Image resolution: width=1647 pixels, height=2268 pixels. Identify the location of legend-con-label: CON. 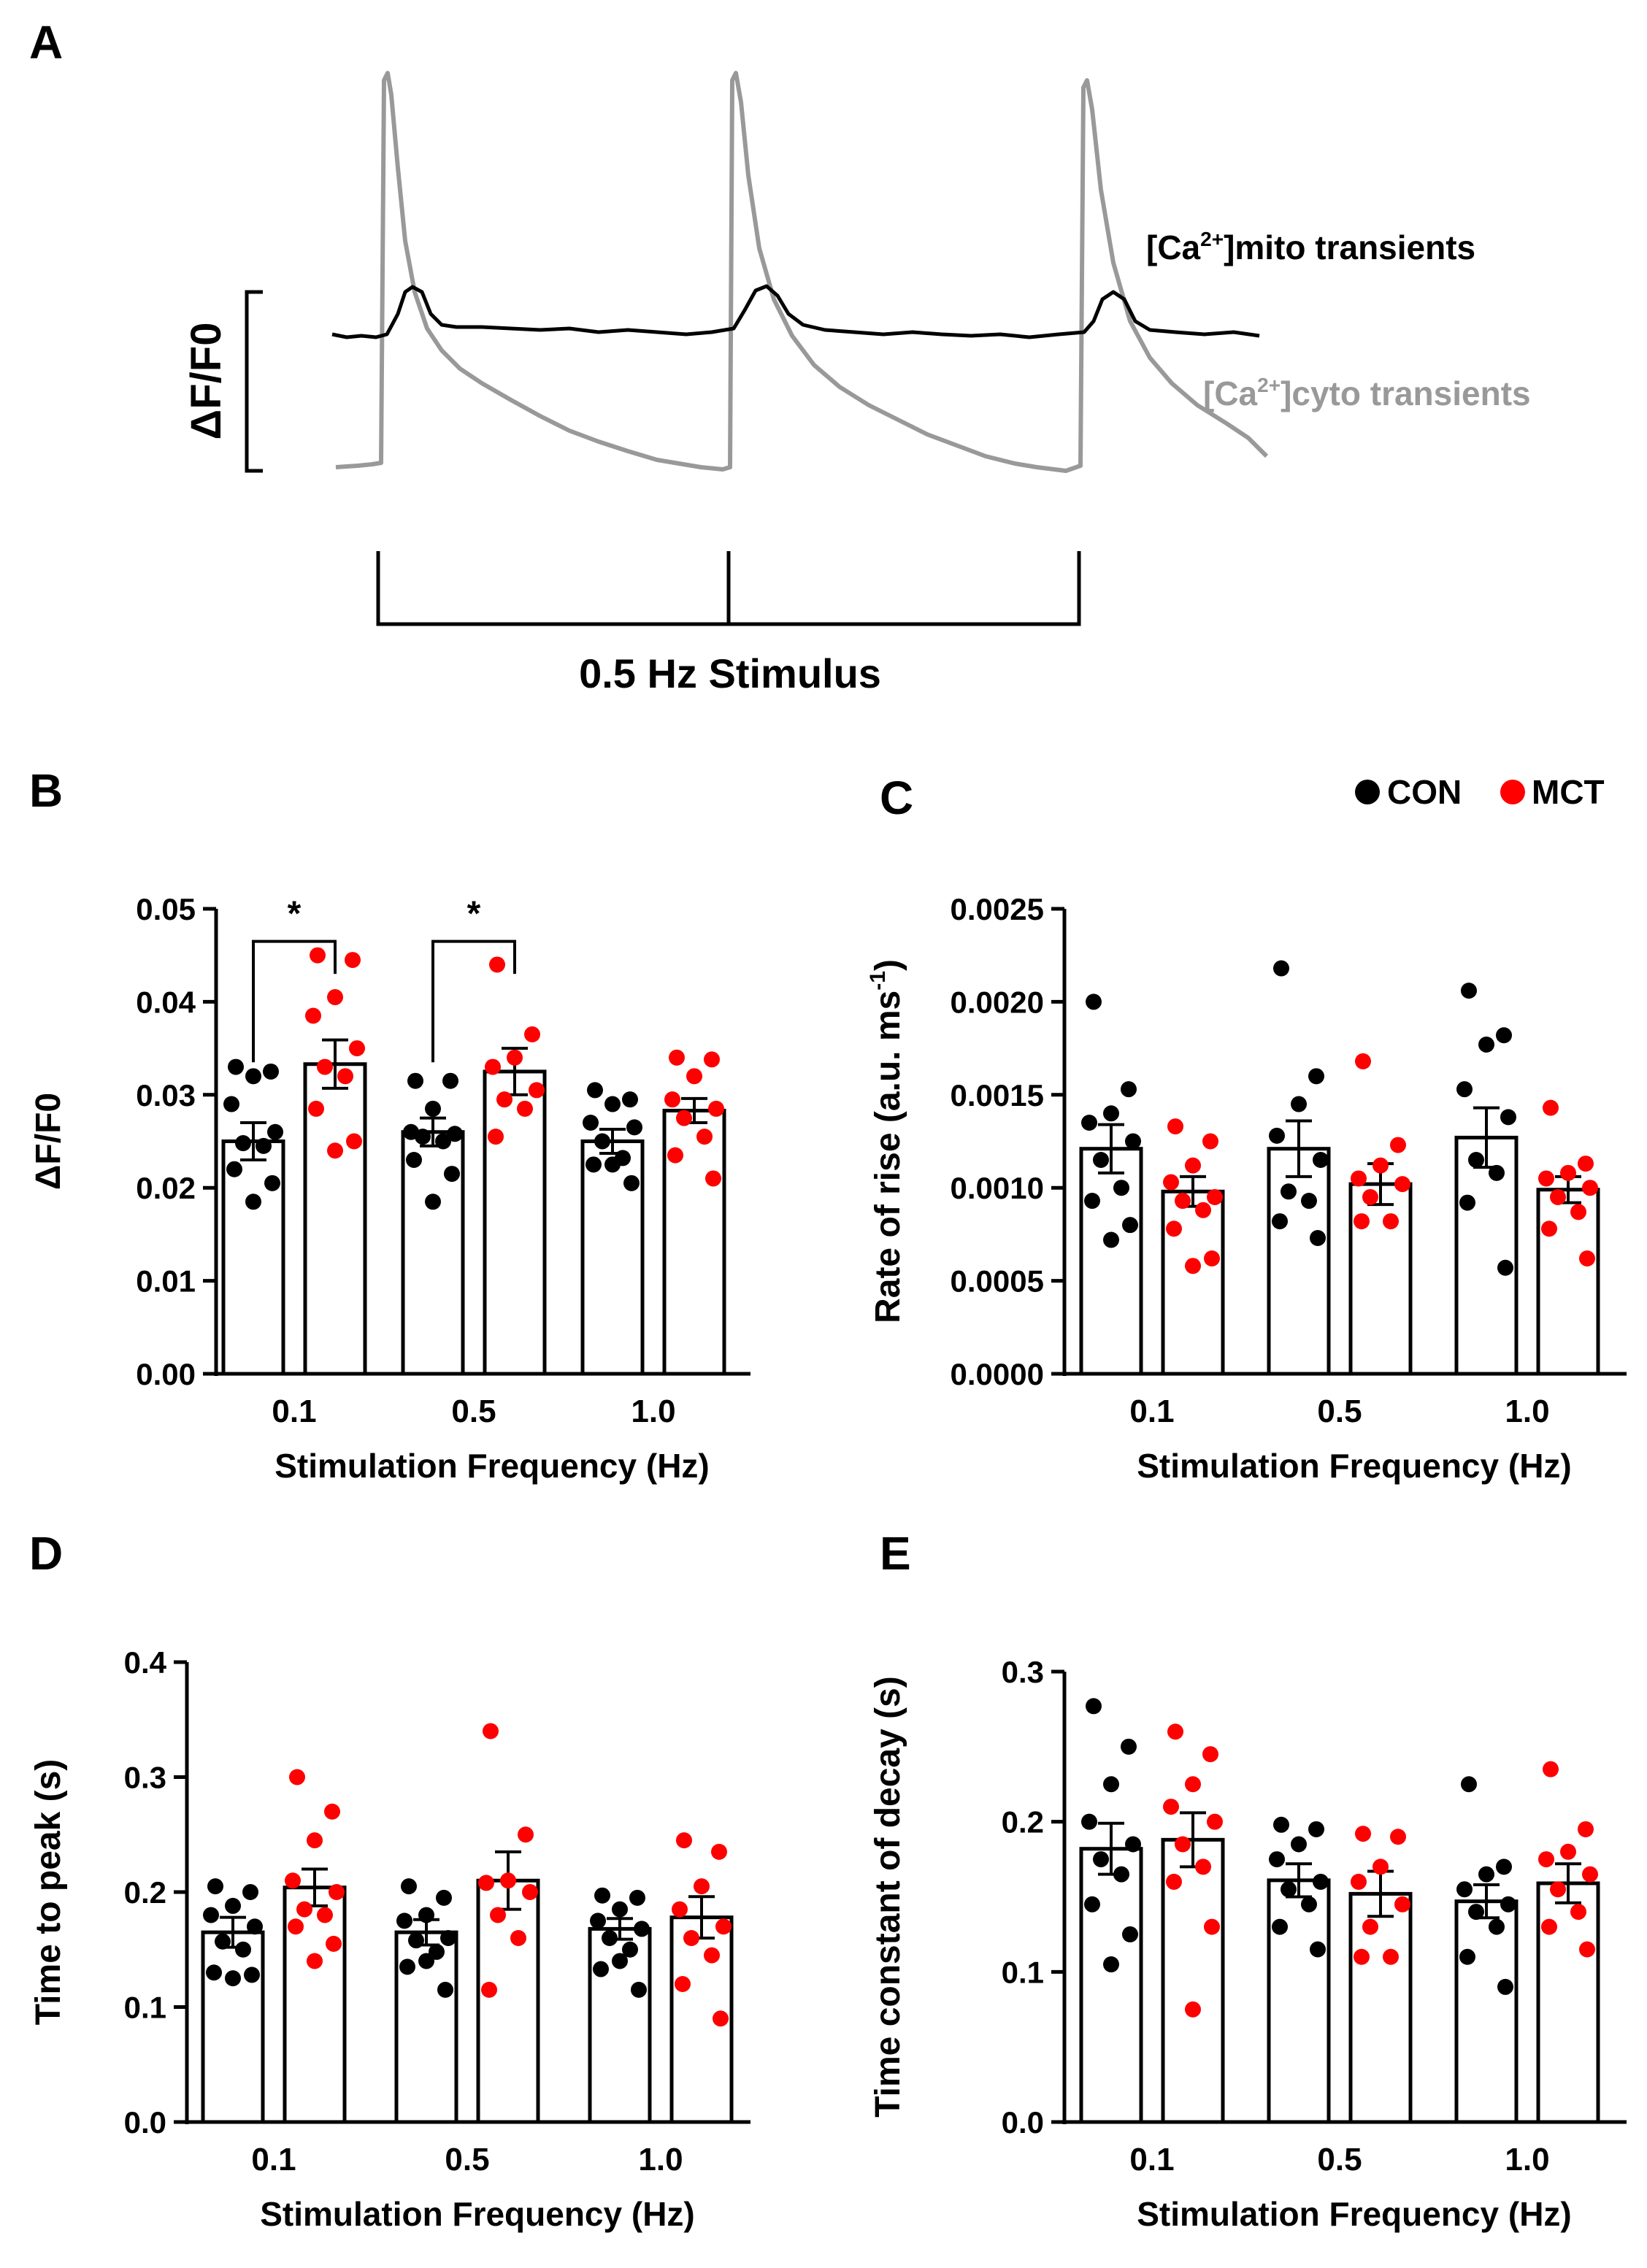
(1424, 792).